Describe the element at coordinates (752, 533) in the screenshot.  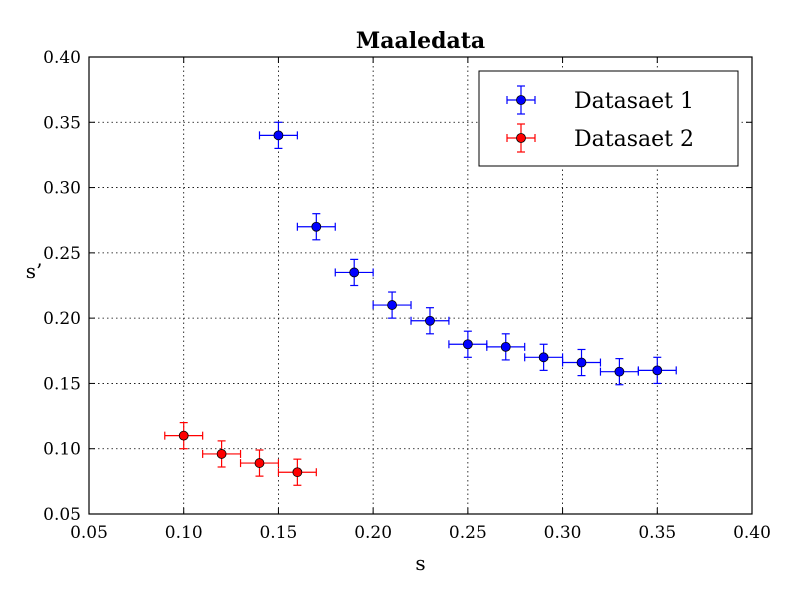
I see `x-tick-label: 0.40` at that location.